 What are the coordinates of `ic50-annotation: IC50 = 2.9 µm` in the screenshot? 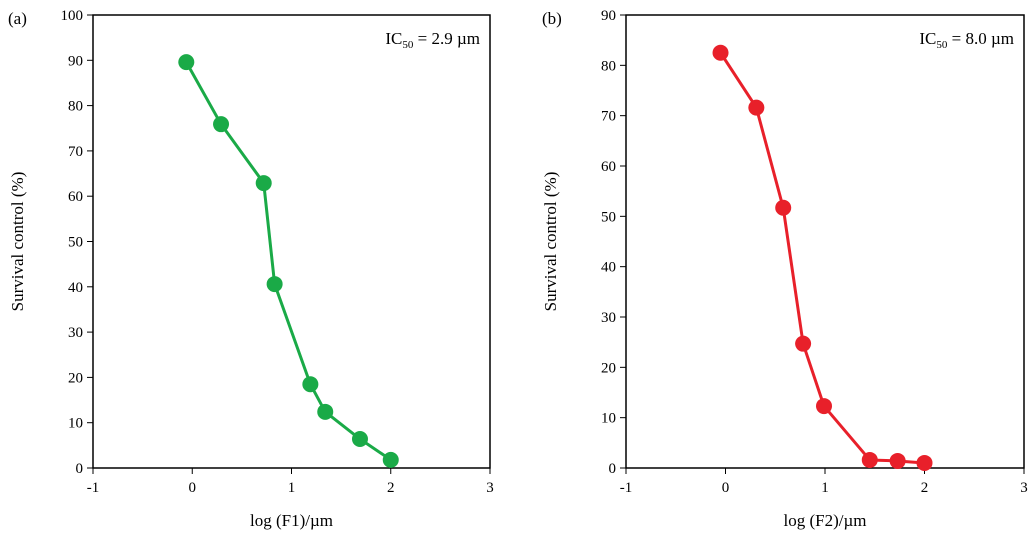 It's located at (432, 40).